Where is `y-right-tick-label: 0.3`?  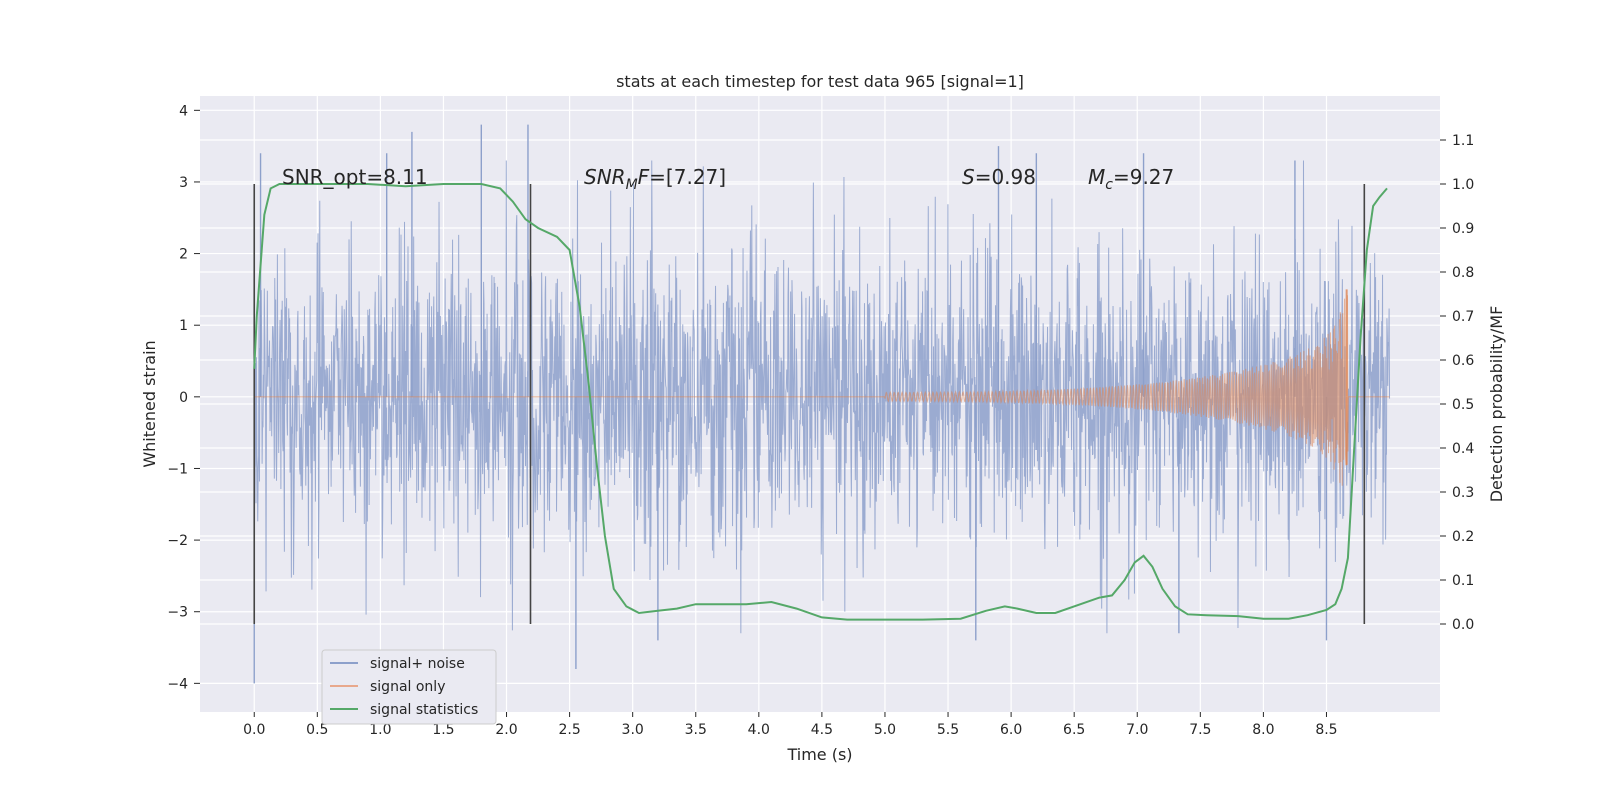
y-right-tick-label: 0.3 is located at coordinates (1463, 493).